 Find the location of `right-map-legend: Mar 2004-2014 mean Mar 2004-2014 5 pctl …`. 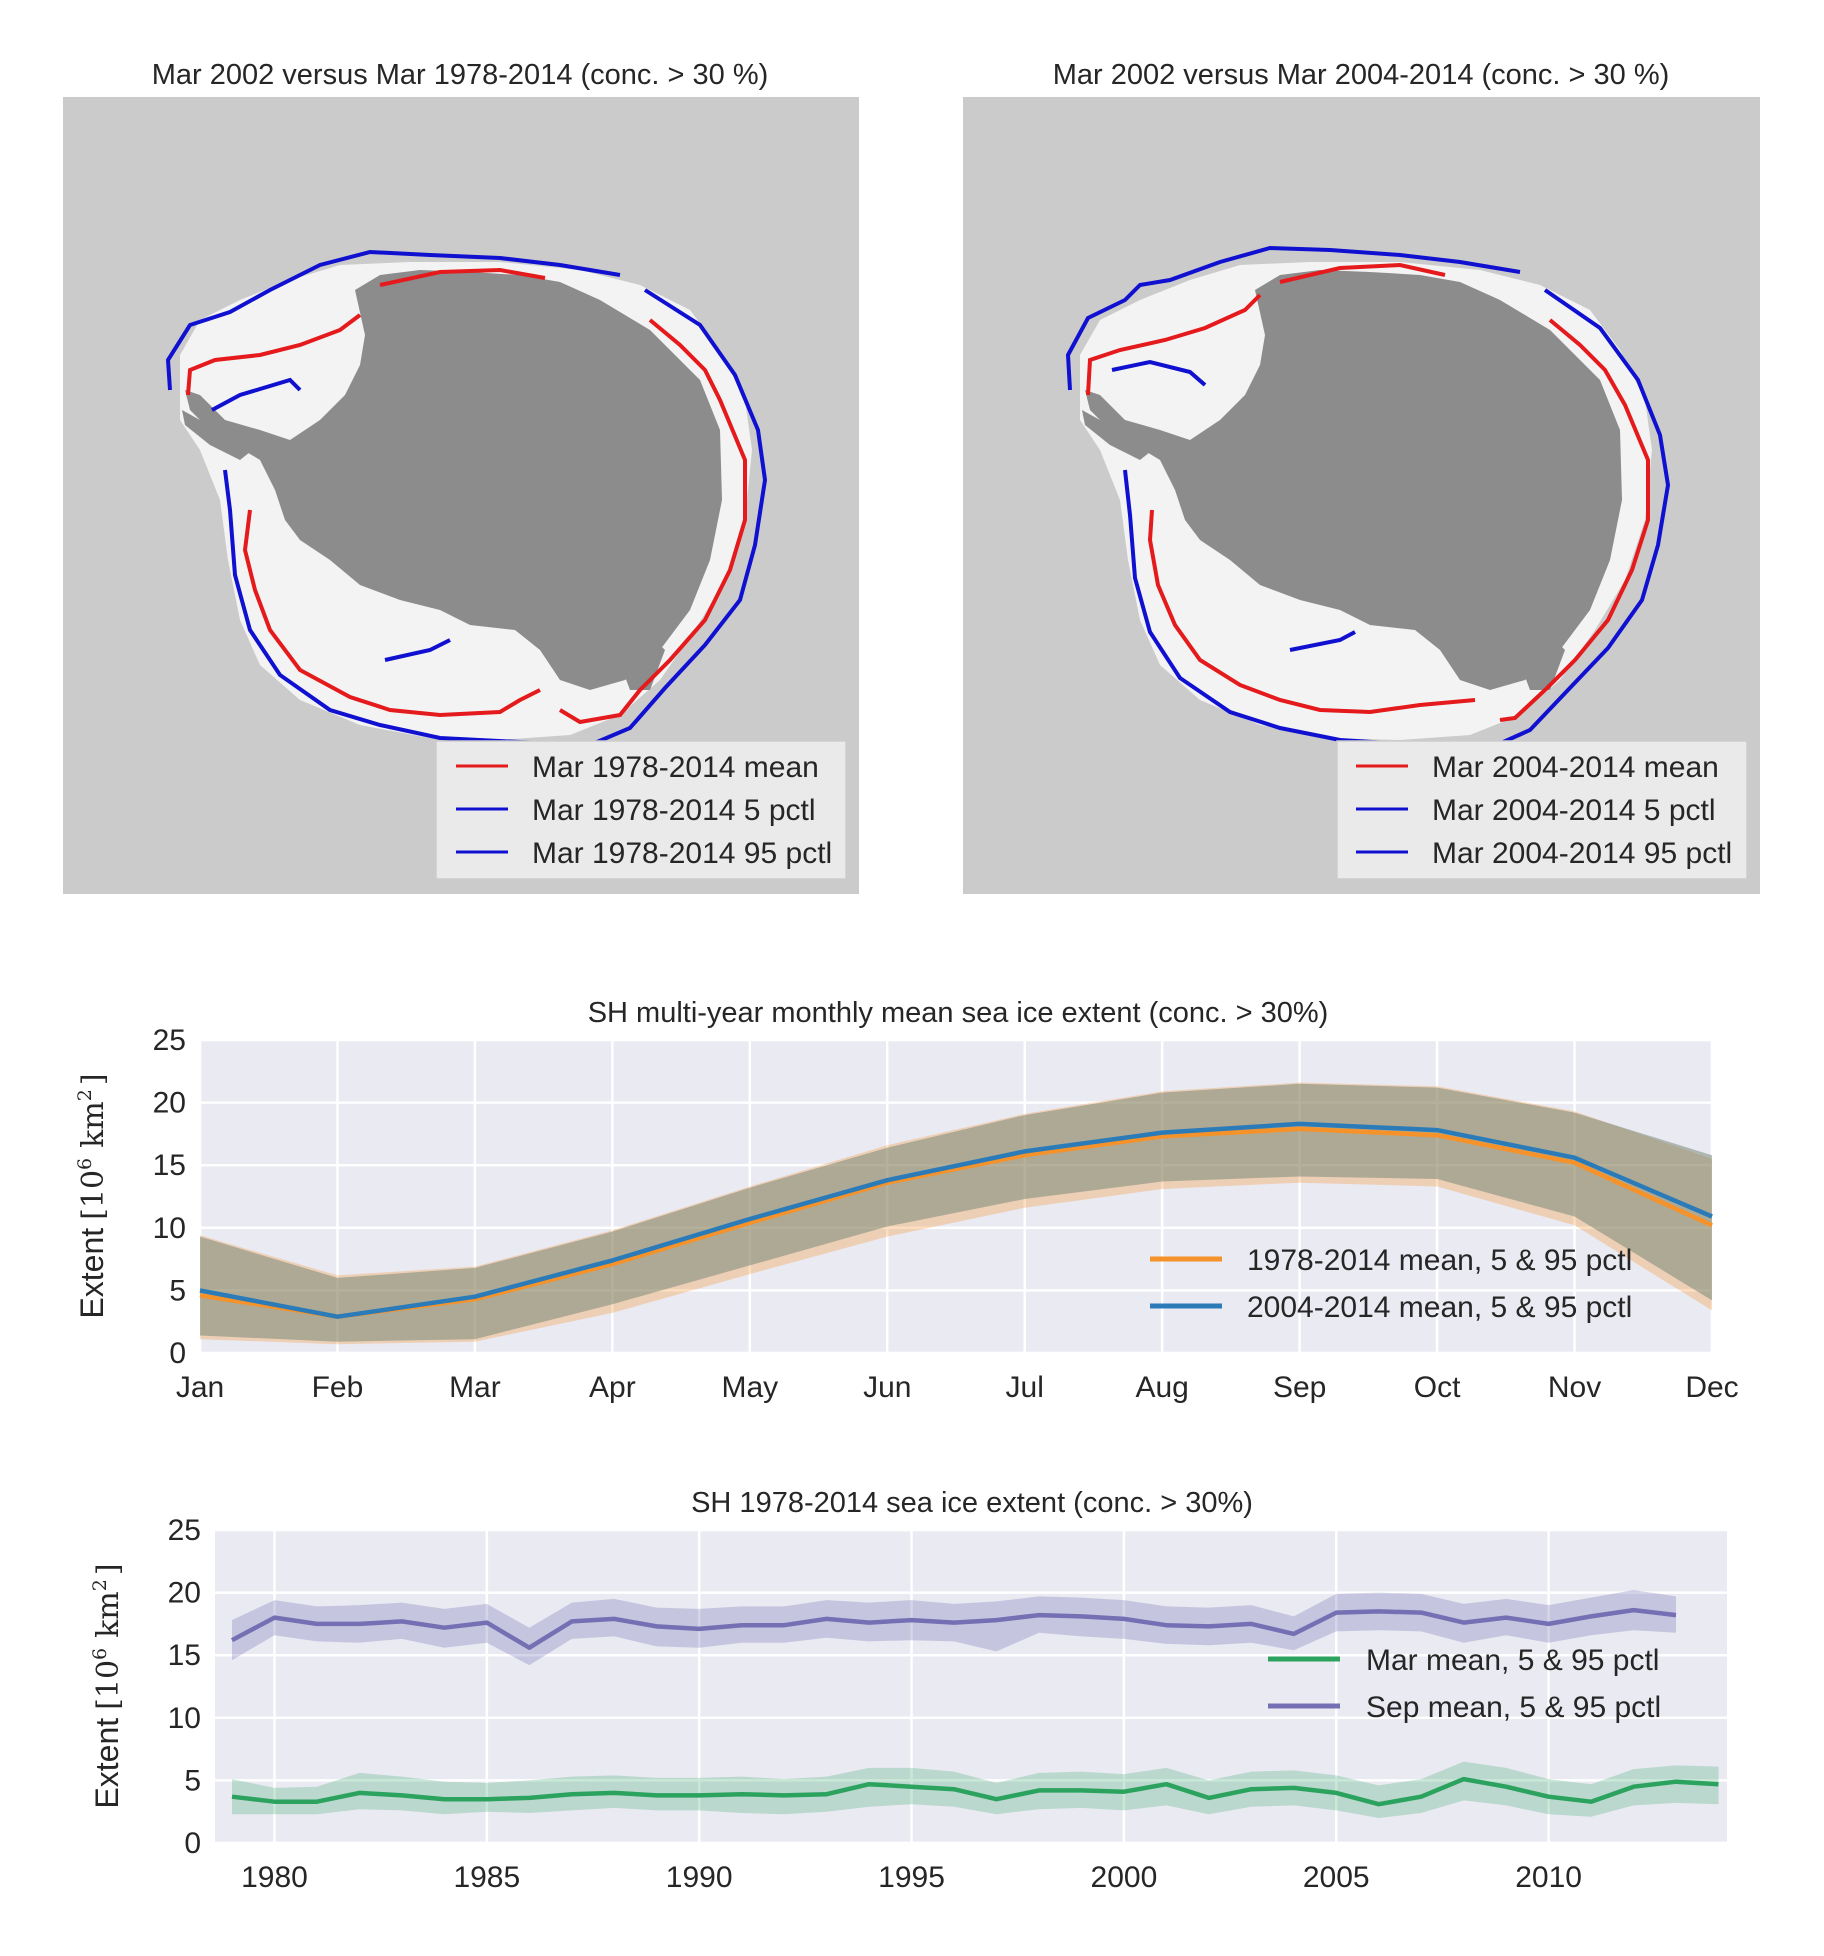

right-map-legend: Mar 2004-2014 mean Mar 2004-2014 5 pctl … is located at coordinates (1542, 810).